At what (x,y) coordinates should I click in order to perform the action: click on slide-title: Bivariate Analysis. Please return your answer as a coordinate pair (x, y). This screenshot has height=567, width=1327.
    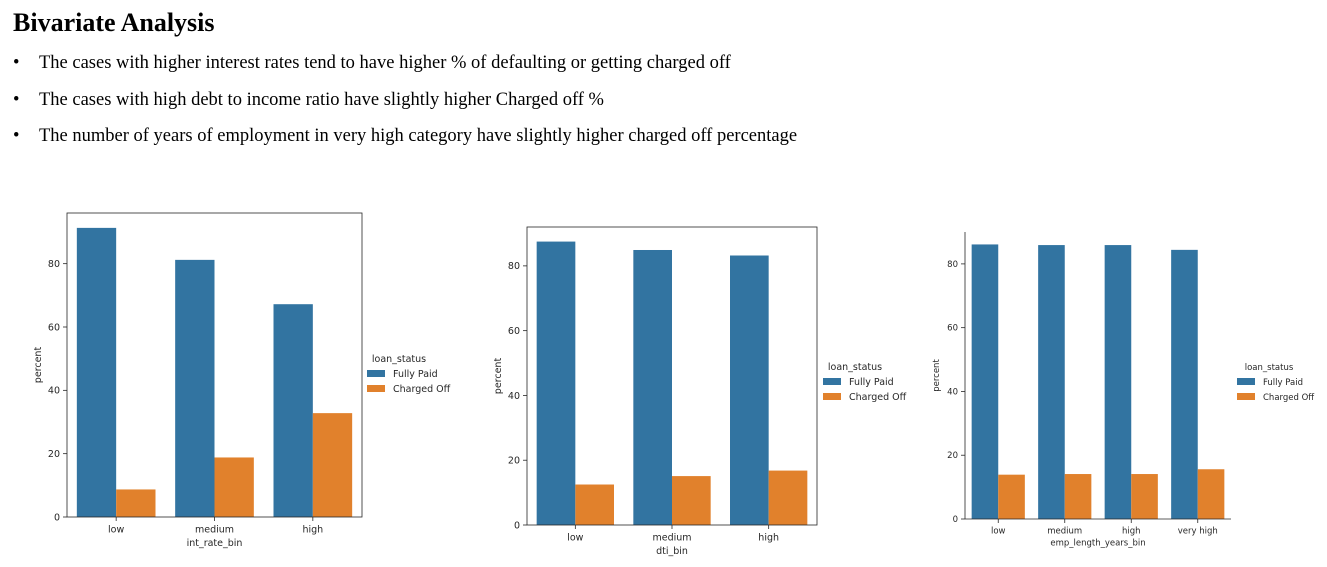
    Looking at the image, I should click on (114, 22).